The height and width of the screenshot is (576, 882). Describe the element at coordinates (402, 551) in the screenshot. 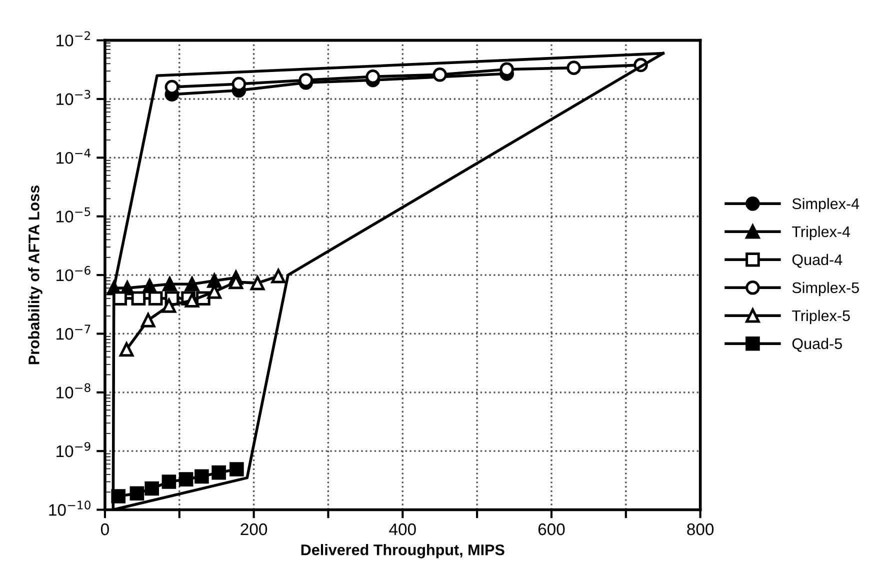

I see `x-axis-title: Delivered Throughput, MIPS` at that location.